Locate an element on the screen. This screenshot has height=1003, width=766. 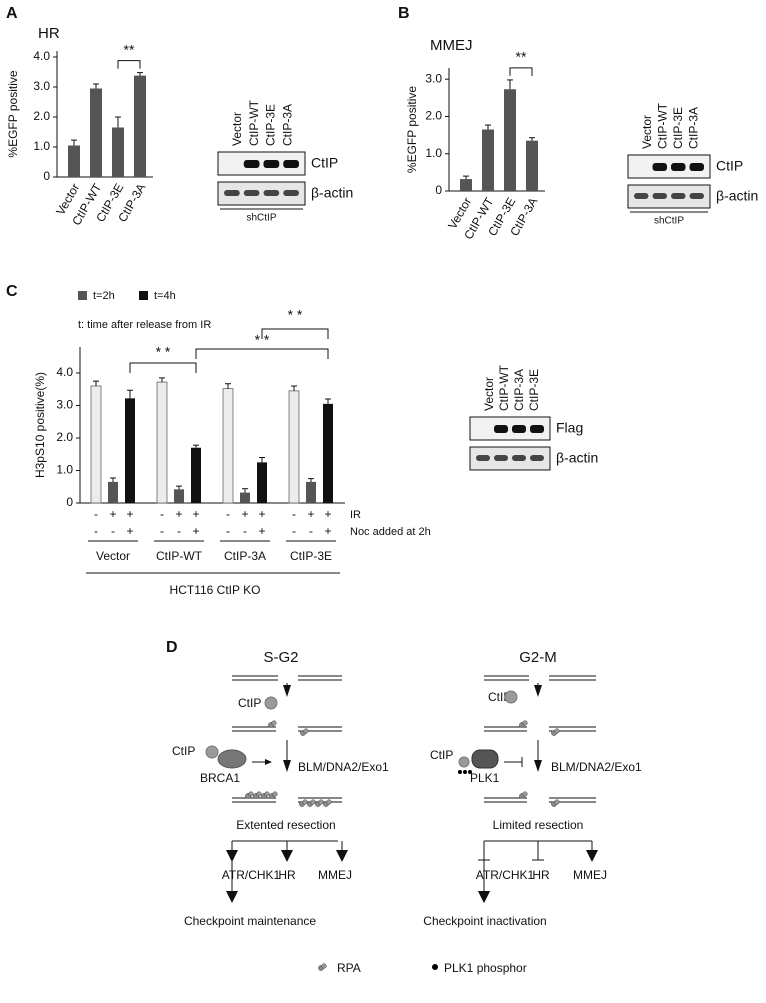
panel-label: A is located at coordinates (12, 13).